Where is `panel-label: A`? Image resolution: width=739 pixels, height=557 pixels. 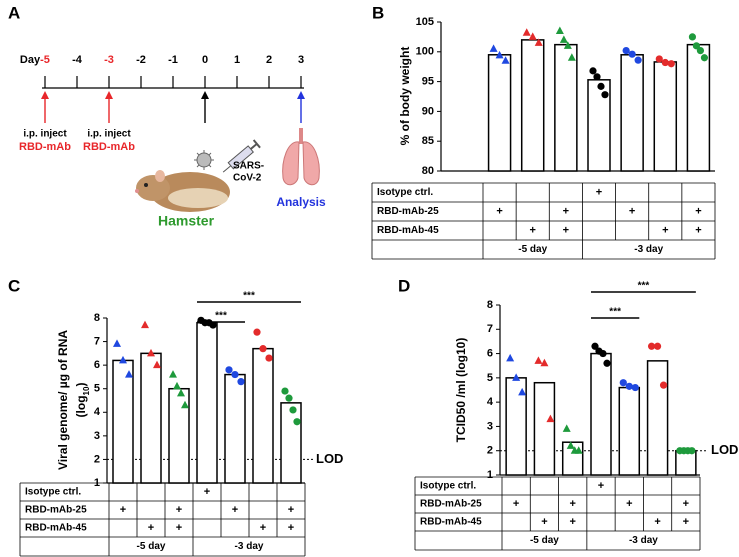 panel-label: A is located at coordinates (14, 12).